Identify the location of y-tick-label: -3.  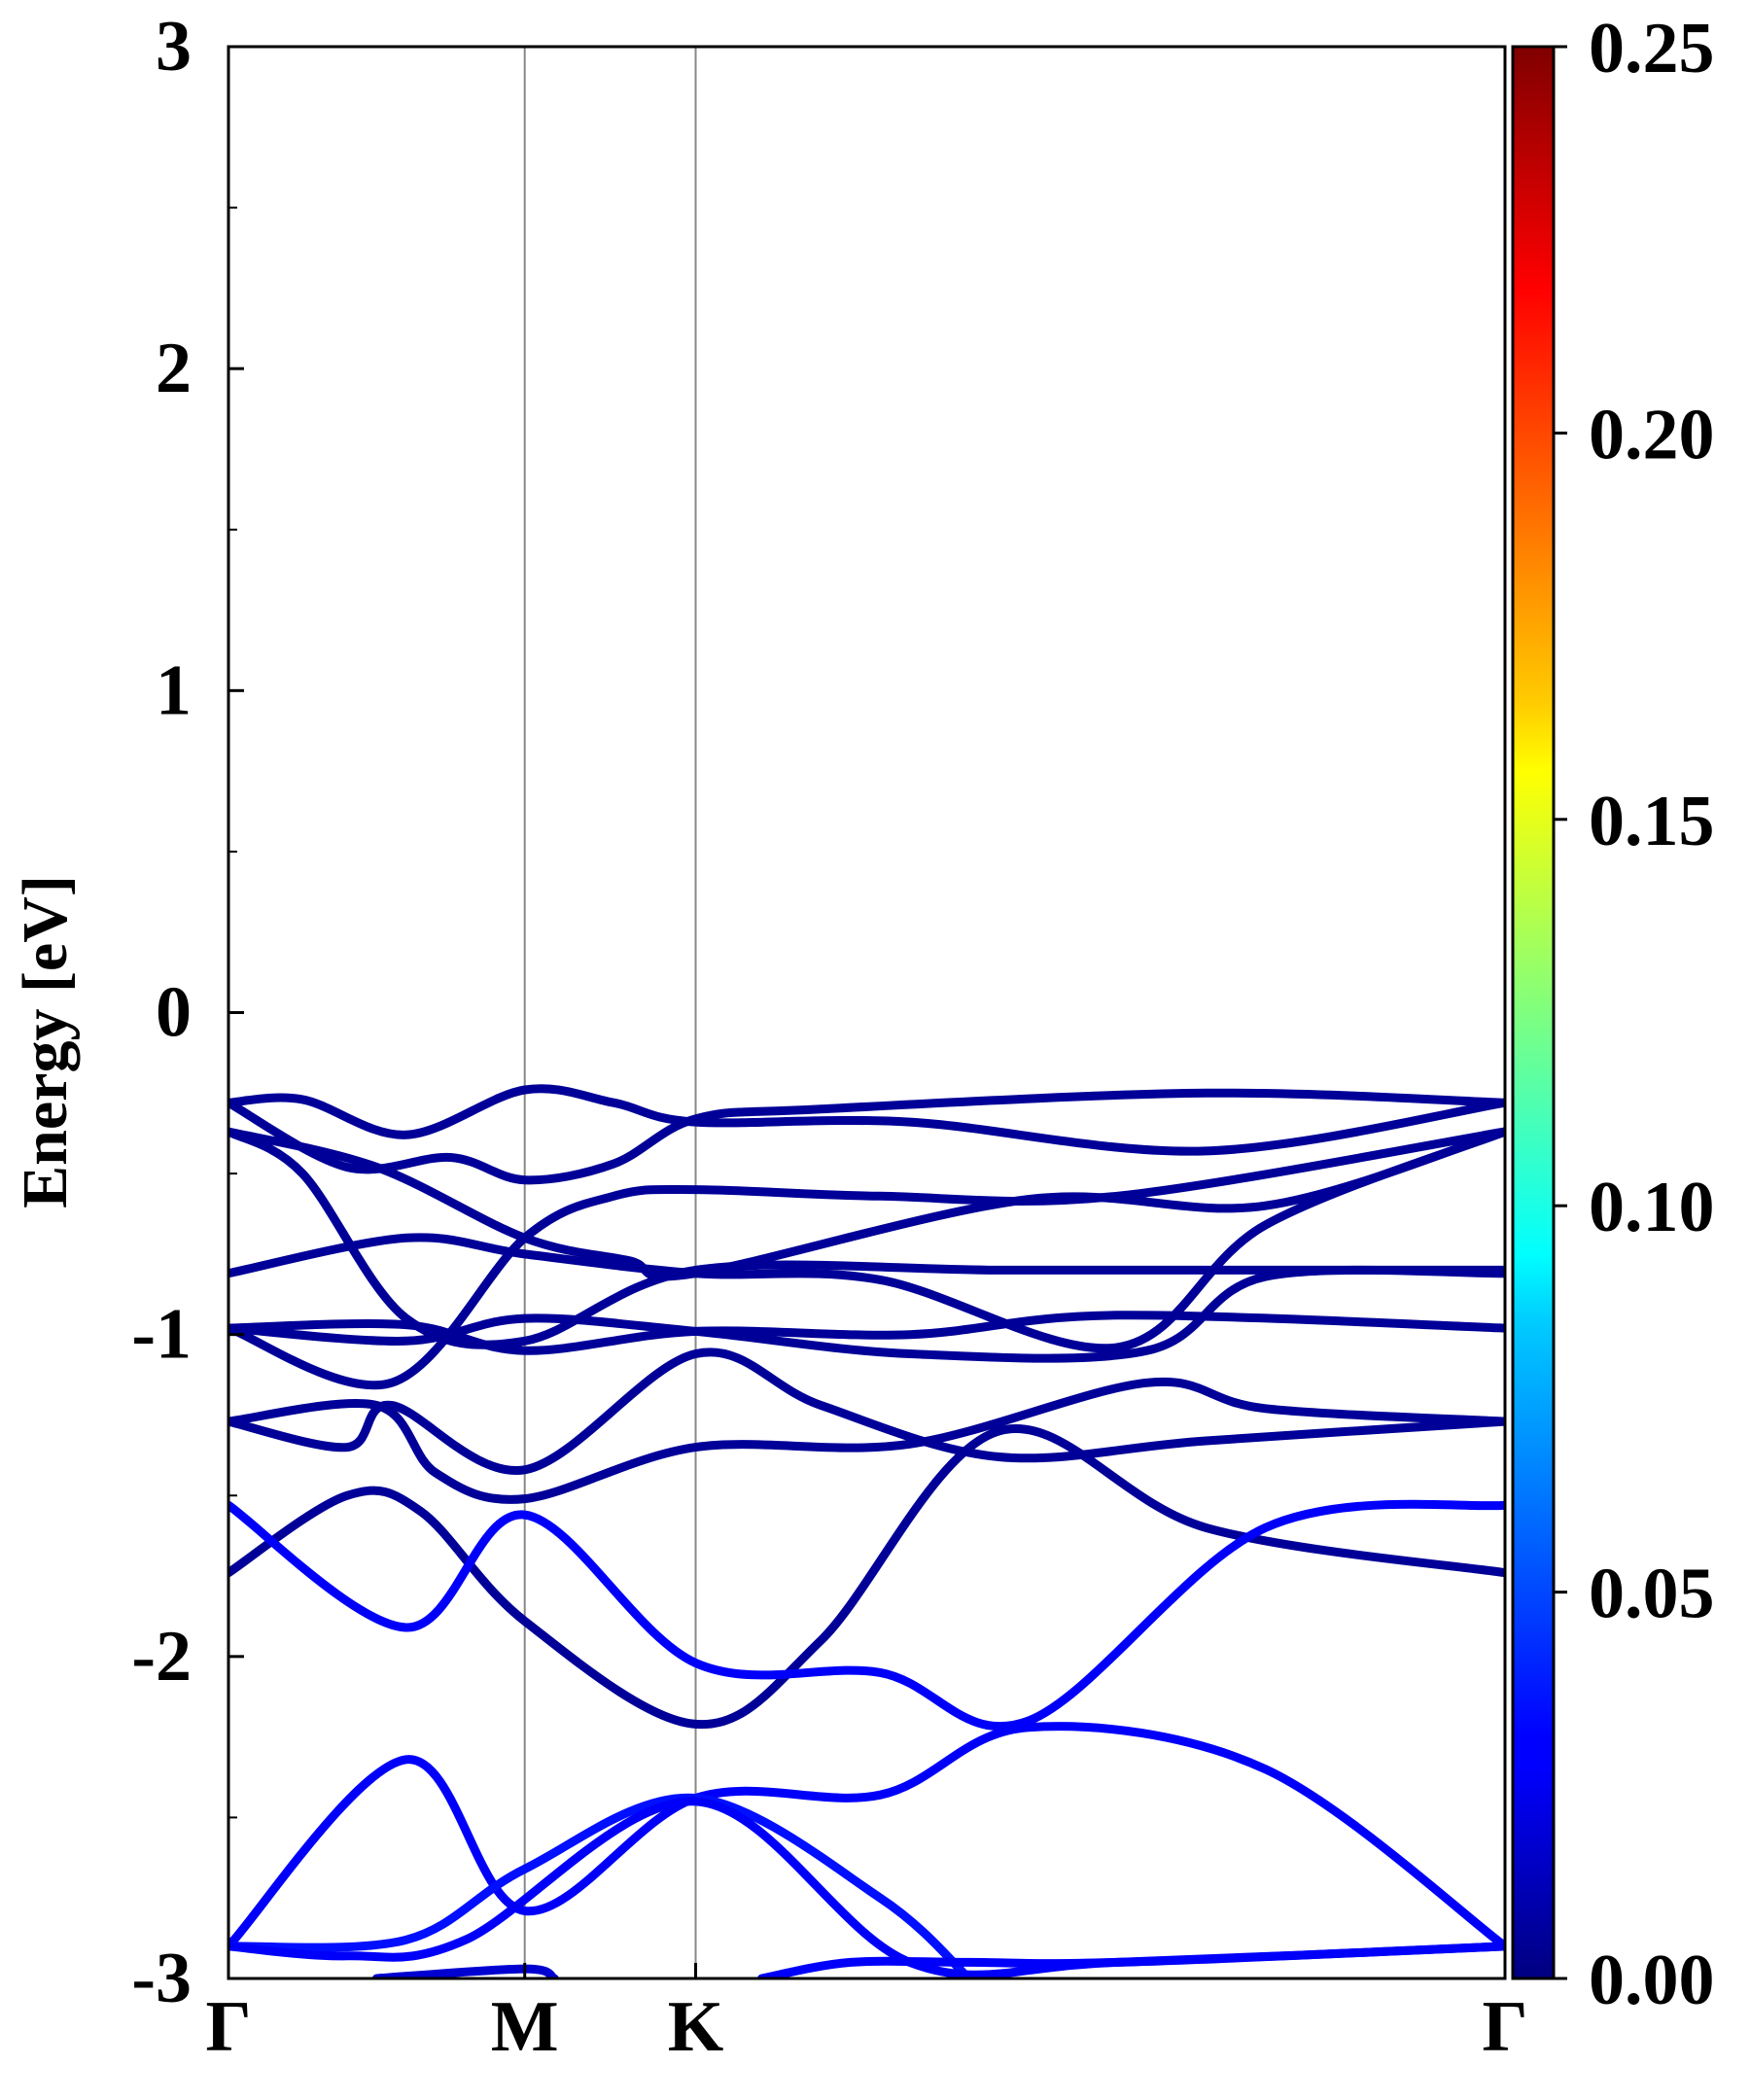
(161, 1978).